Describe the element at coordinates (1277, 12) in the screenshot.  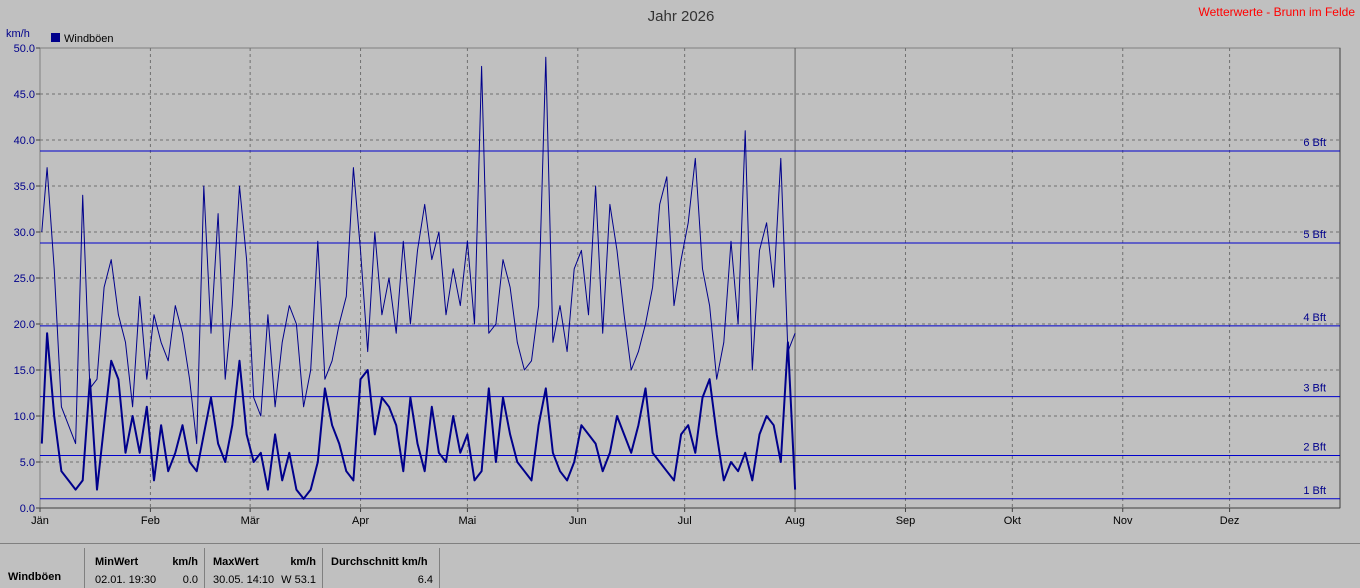
I see `site-credit: Wetterwerte - Brunn im Felde` at that location.